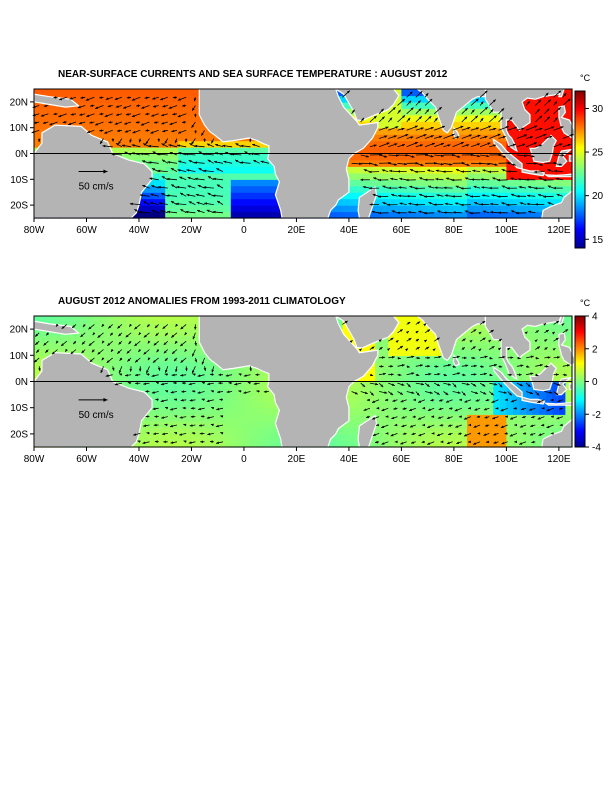 The width and height of the screenshot is (612, 792). I want to click on colorbar-gradient, so click(580, 169).